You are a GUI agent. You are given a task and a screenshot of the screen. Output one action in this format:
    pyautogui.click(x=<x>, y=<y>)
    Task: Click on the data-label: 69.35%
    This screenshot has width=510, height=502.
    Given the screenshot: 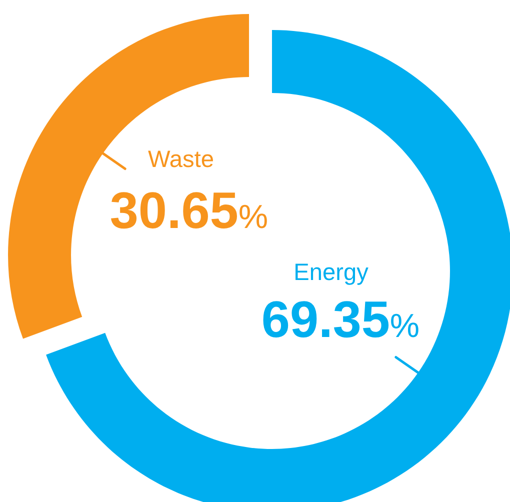 What is the action you would take?
    pyautogui.click(x=340, y=319)
    